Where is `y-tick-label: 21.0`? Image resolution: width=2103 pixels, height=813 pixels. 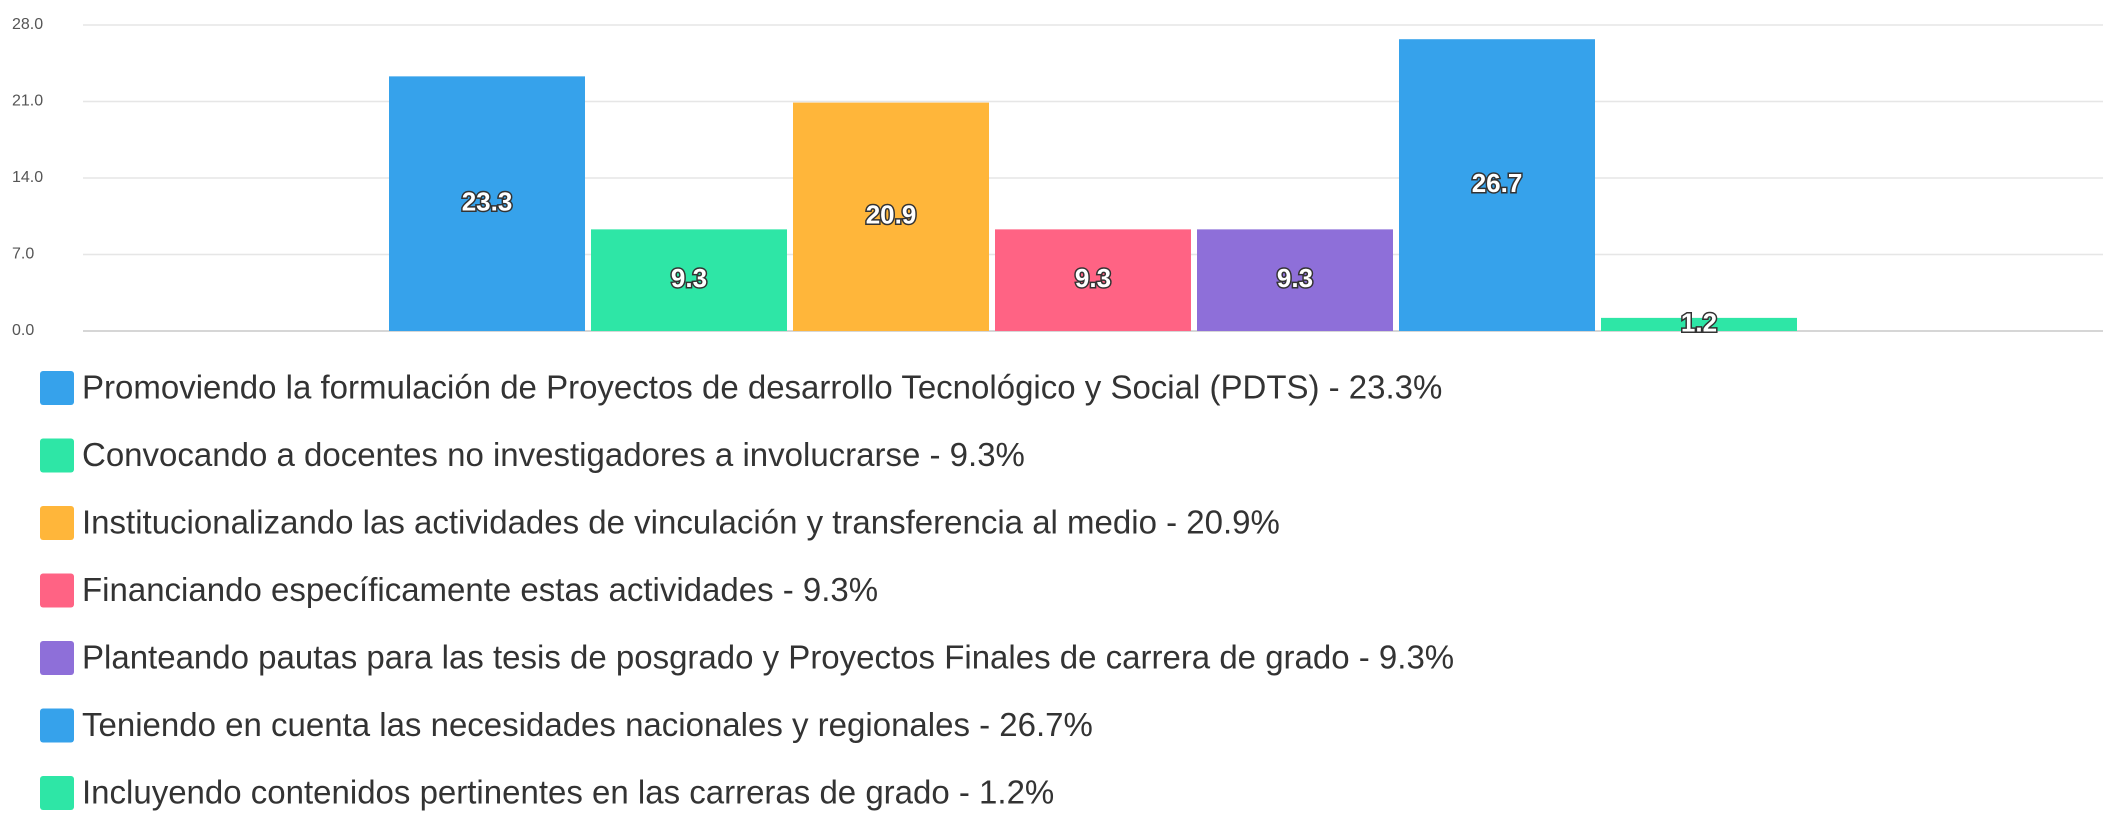
y-tick-label: 21.0 is located at coordinates (27, 101).